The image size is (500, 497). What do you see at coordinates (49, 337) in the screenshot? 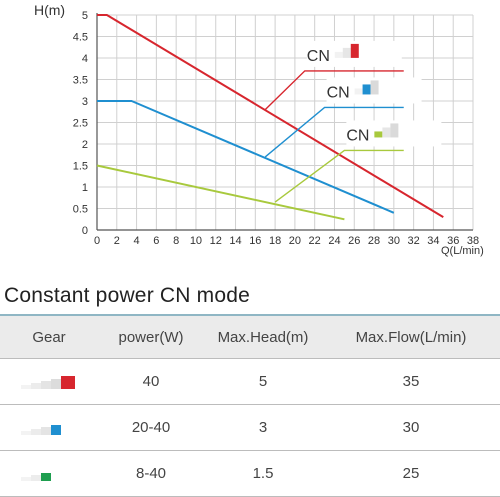
I see `header-gear: Gear` at bounding box center [49, 337].